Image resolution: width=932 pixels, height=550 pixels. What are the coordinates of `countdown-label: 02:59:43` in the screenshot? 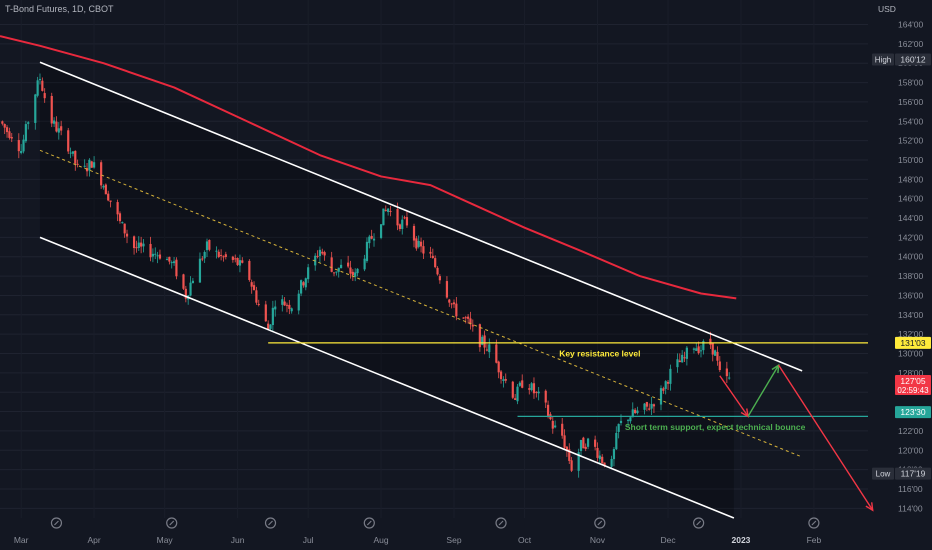 It's located at (913, 390).